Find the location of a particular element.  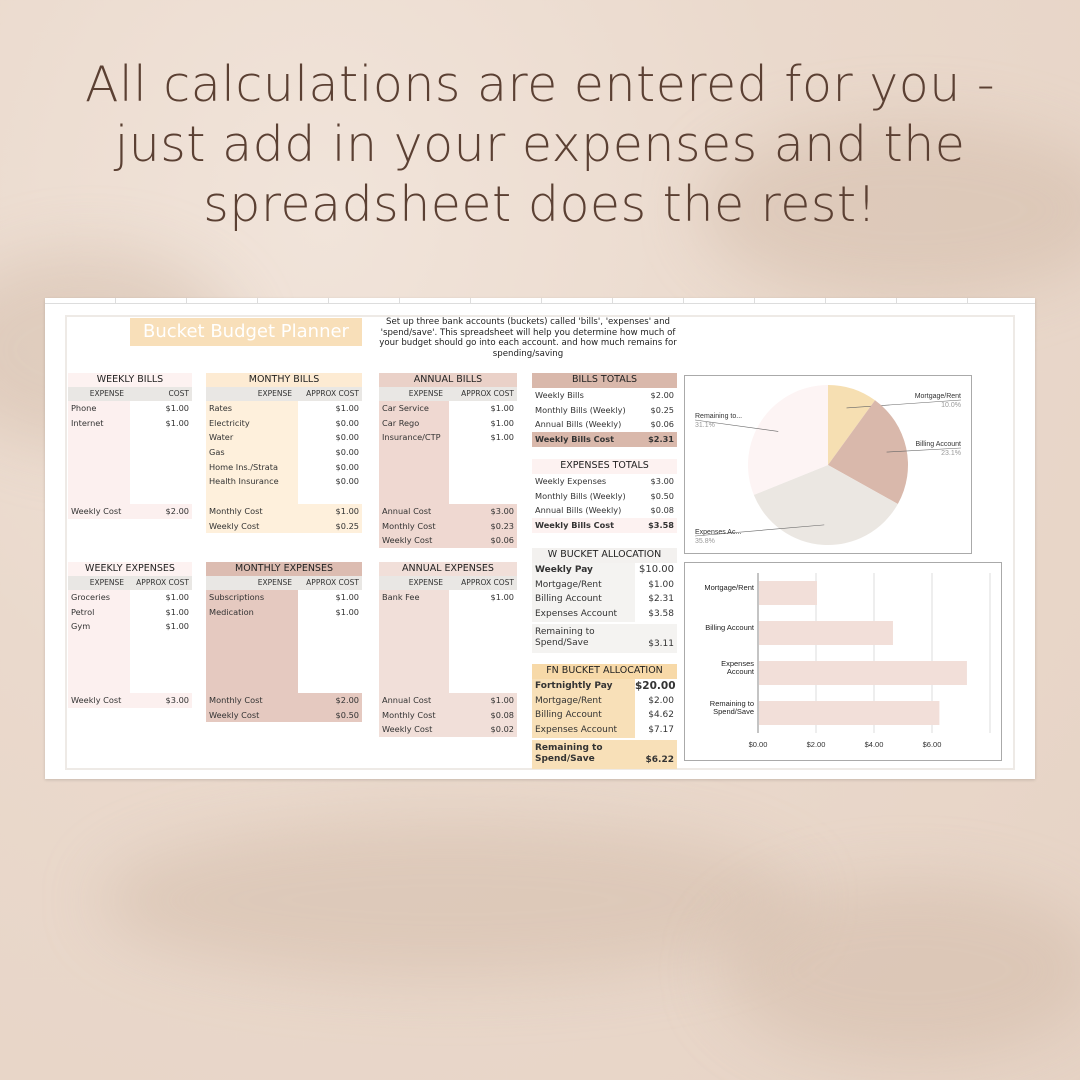

expense-cell: Gas is located at coordinates (252, 452).